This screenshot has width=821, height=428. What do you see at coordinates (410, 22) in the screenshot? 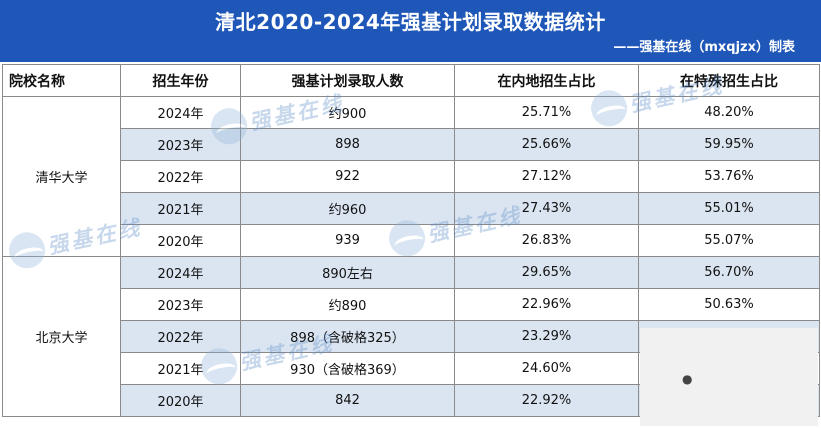
I see `page-title: 清北2020-2024年强基计划录取数据统计` at bounding box center [410, 22].